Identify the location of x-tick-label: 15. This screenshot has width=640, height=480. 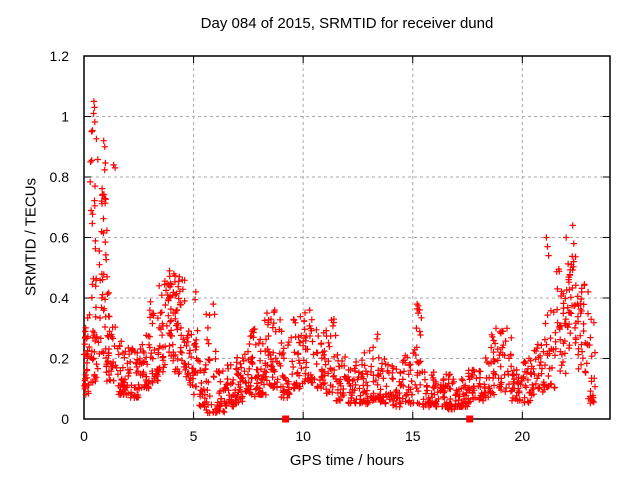
(413, 436).